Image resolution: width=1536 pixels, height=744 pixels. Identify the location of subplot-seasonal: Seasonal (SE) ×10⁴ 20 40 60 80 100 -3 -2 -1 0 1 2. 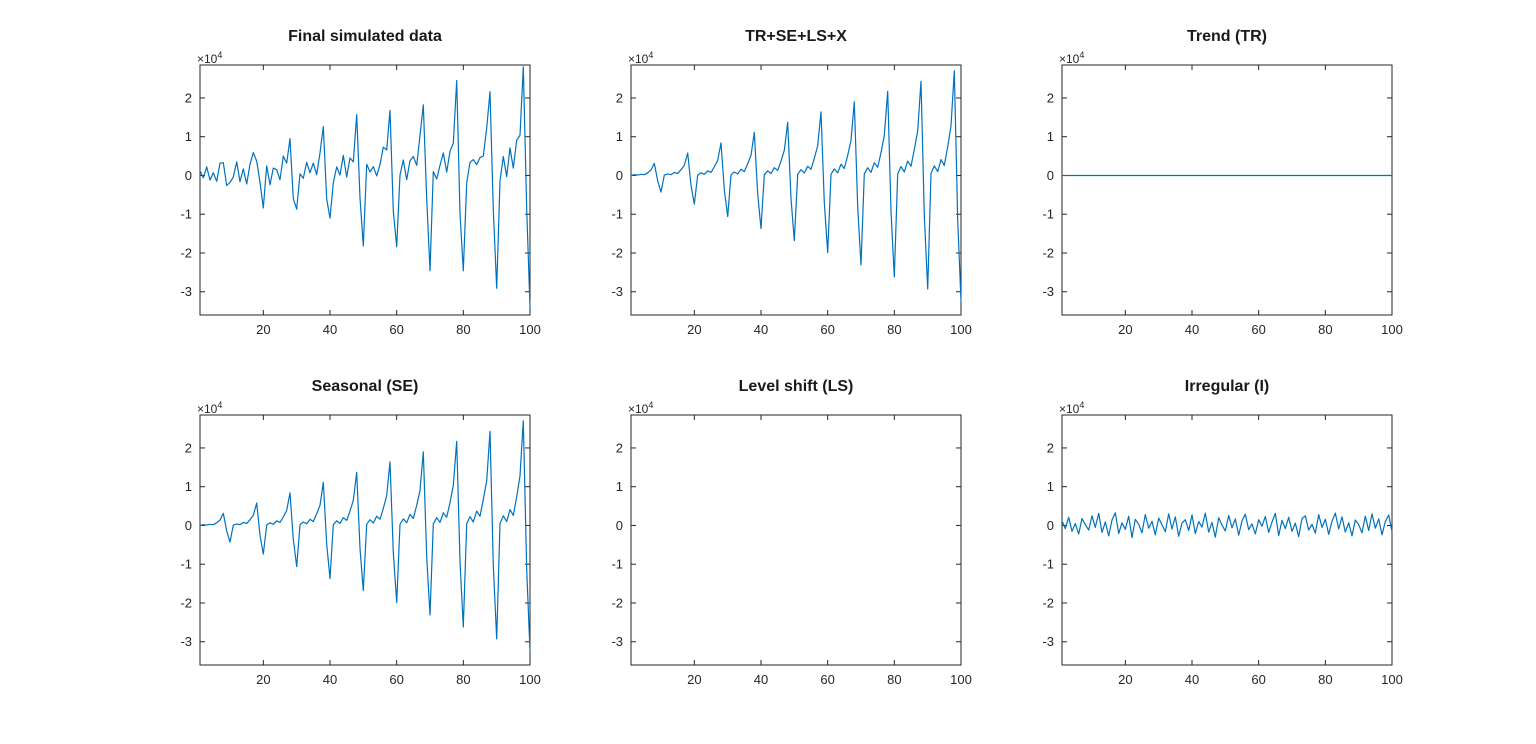
(350, 545).